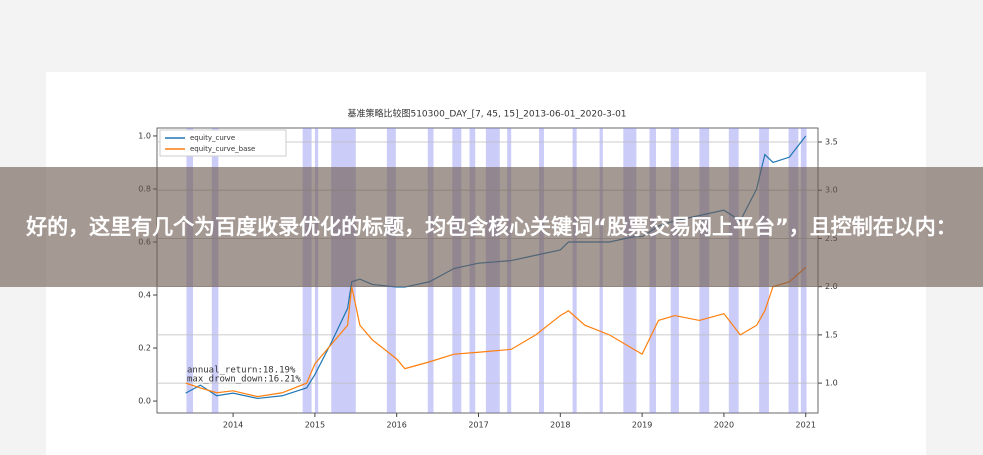  I want to click on y-tick-label: 1.0, so click(144, 135).